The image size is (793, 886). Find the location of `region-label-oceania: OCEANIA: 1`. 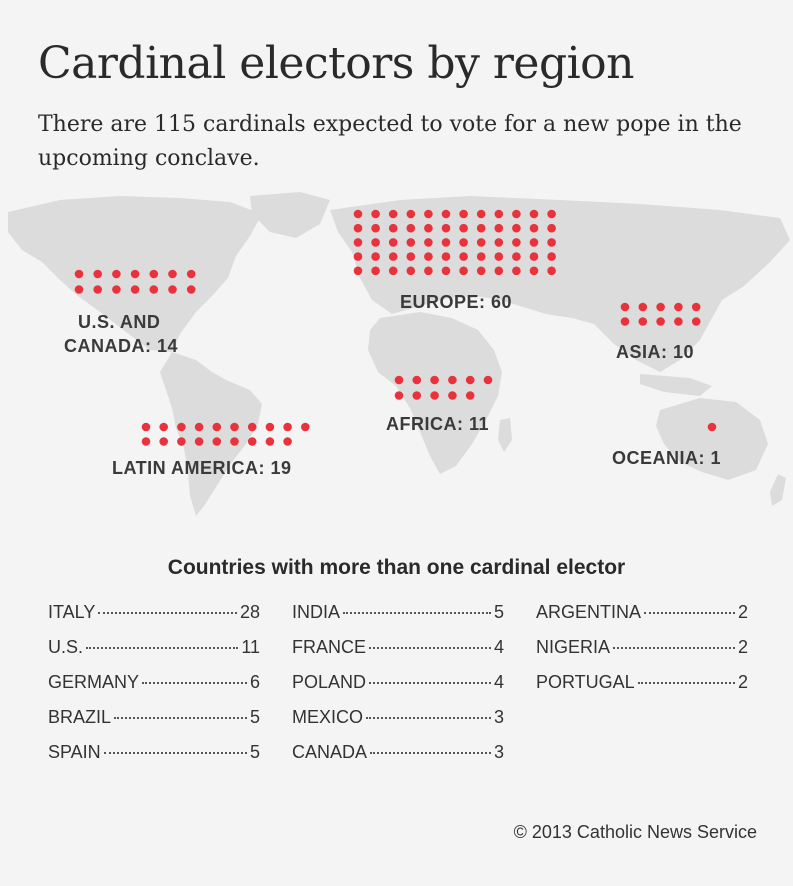

region-label-oceania: OCEANIA: 1 is located at coordinates (667, 458).